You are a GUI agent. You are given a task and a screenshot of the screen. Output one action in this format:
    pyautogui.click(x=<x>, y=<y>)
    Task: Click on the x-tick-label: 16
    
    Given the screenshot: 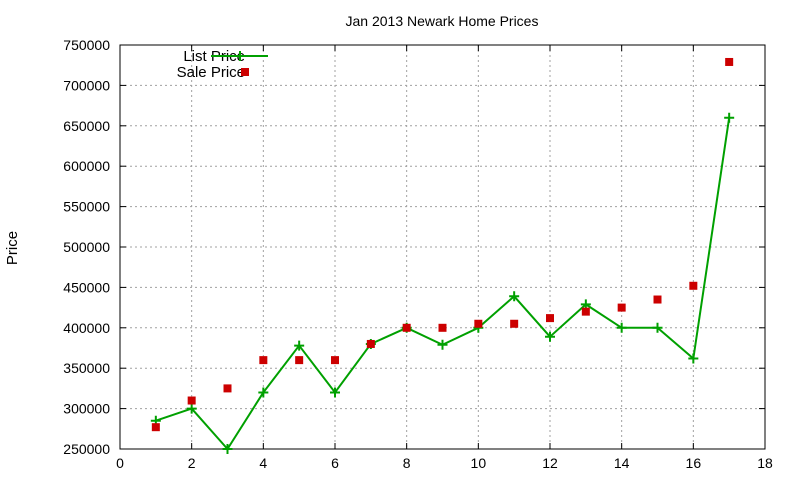 What is the action you would take?
    pyautogui.click(x=694, y=463)
    